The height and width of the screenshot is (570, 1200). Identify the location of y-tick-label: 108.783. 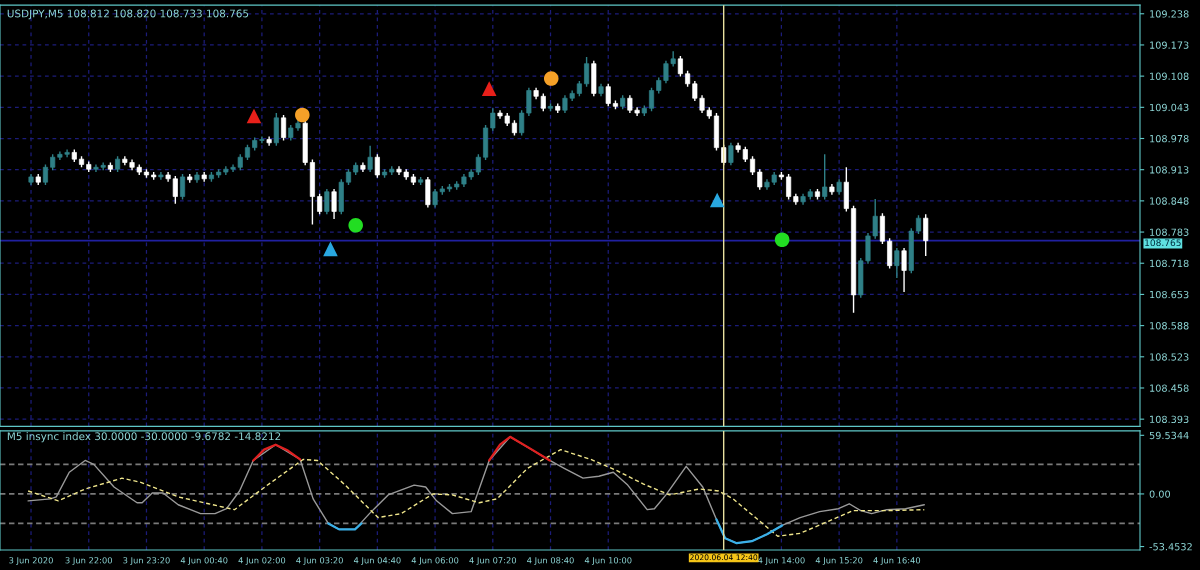
(1169, 232).